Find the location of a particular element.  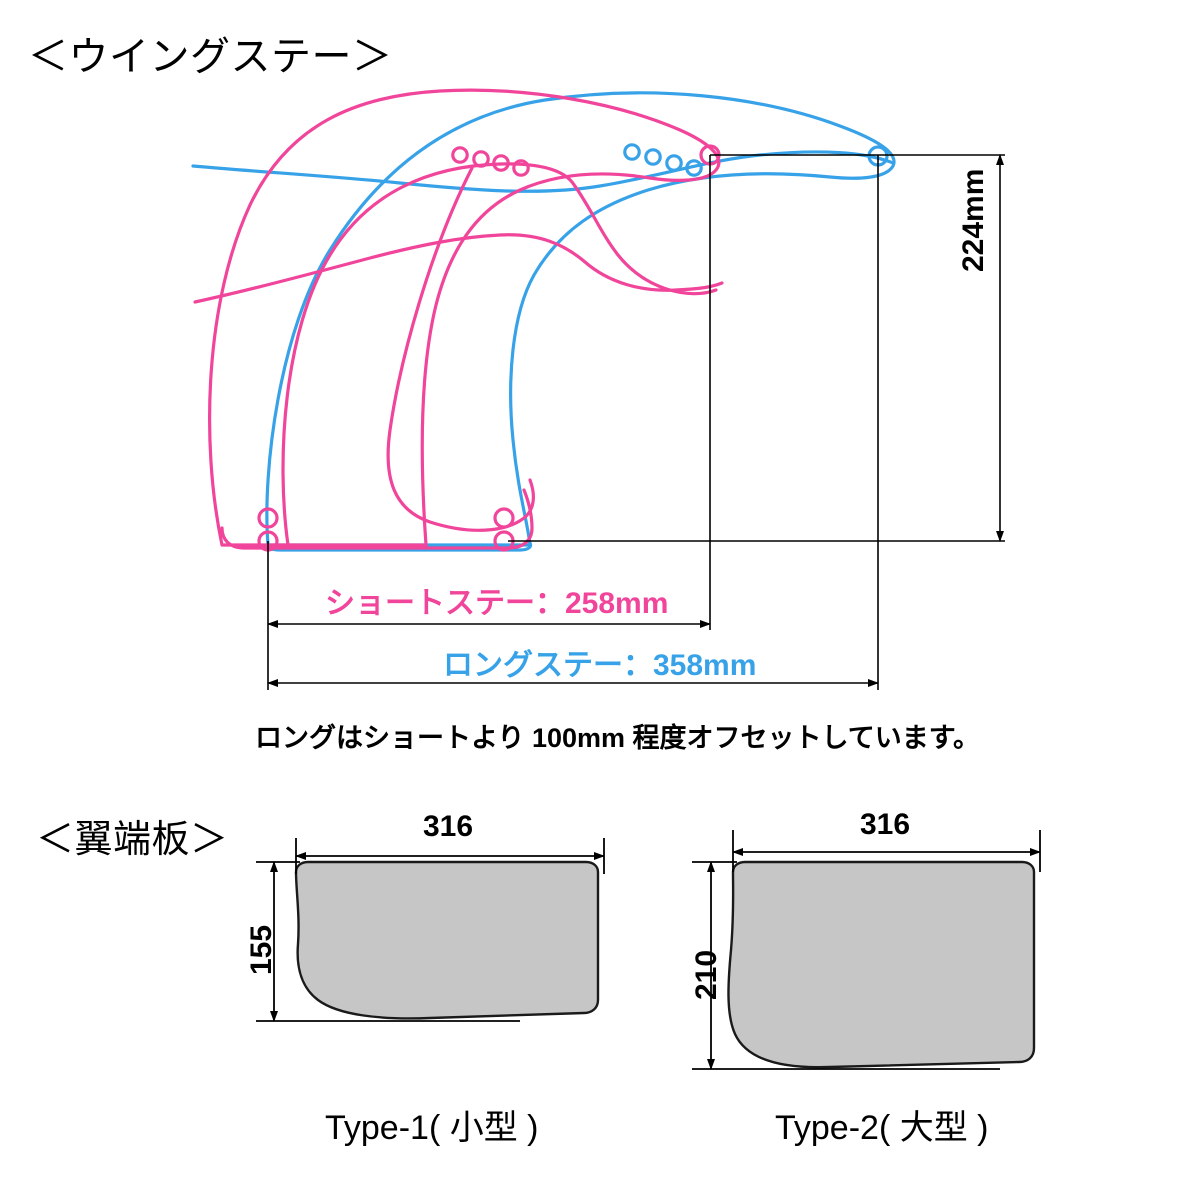

type1-width-label: 316 is located at coordinates (448, 826).